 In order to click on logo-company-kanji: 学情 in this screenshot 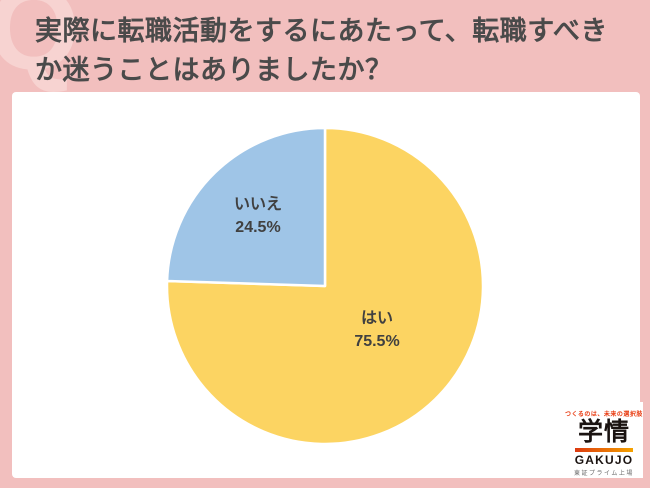, I will do `click(603, 432)`.